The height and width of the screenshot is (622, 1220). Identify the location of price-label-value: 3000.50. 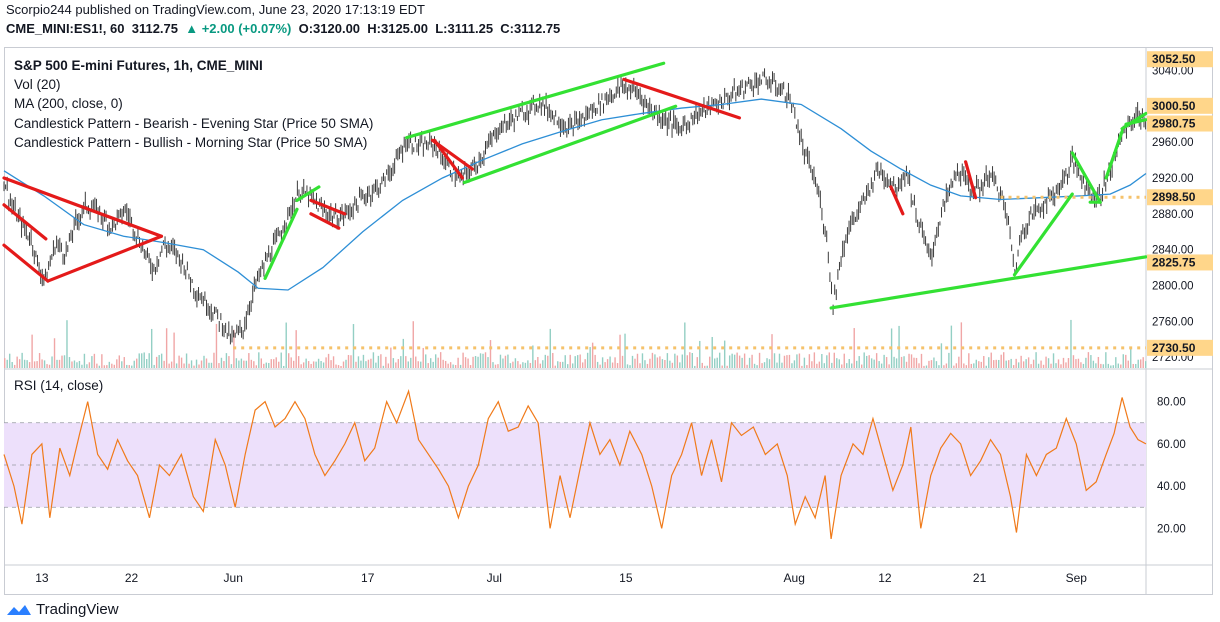
(1174, 106).